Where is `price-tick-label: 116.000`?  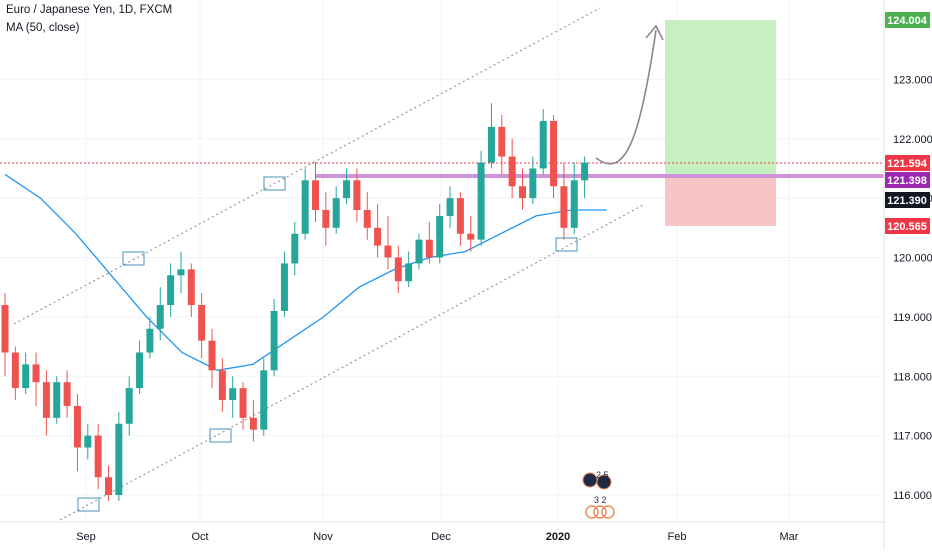
price-tick-label: 116.000 is located at coordinates (912, 496).